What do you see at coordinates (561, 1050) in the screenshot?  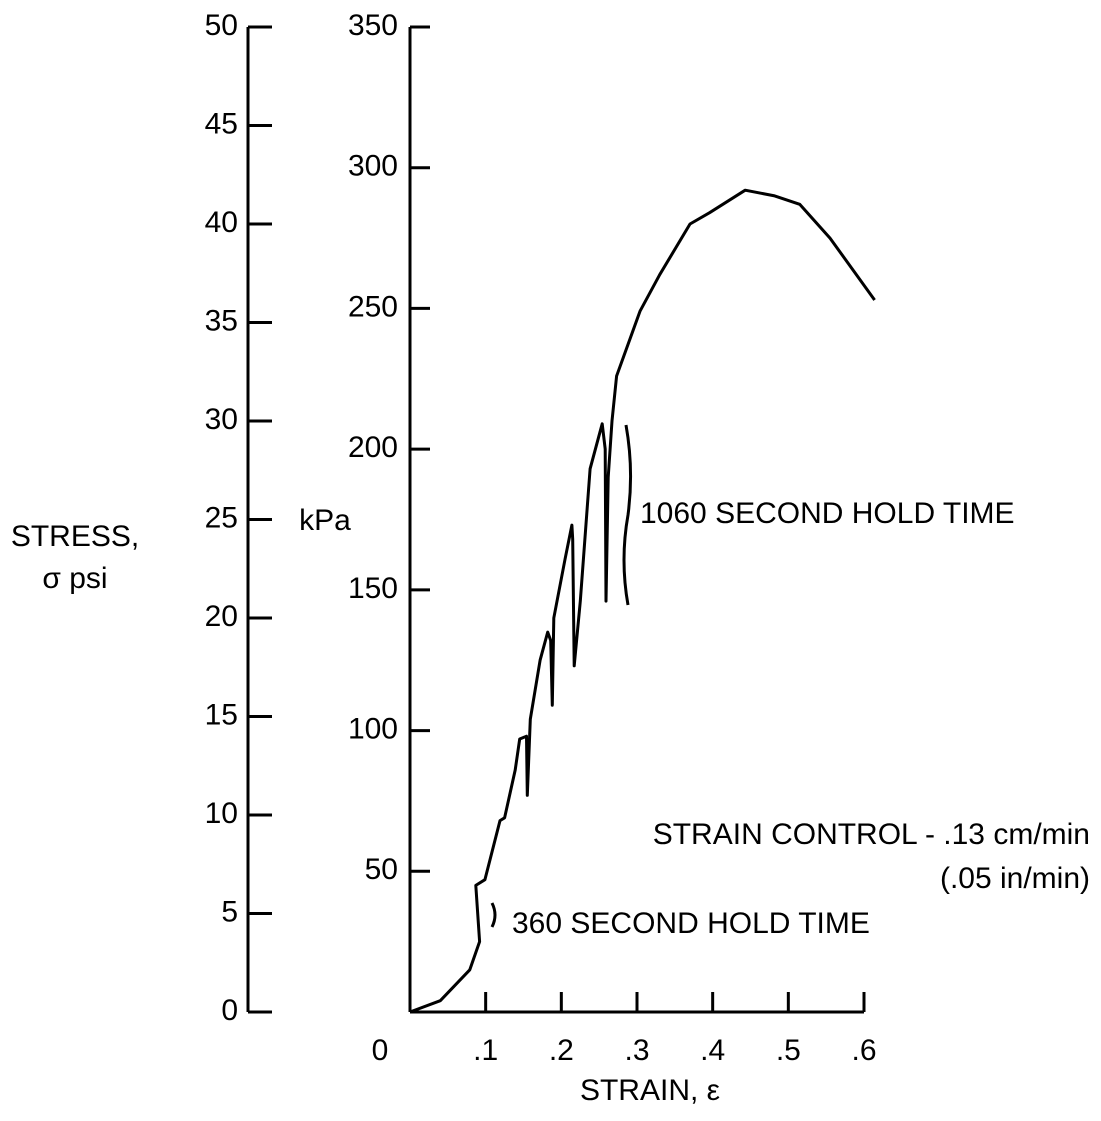 I see `x-tick-label: .2` at bounding box center [561, 1050].